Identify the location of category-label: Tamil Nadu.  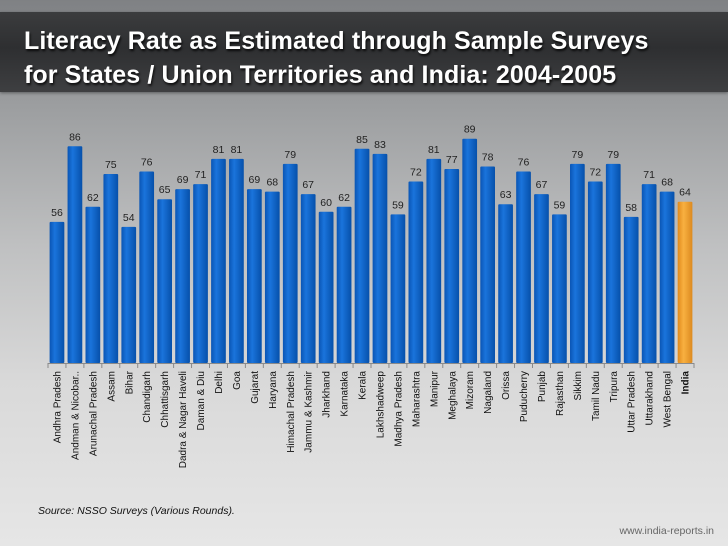
(596, 396).